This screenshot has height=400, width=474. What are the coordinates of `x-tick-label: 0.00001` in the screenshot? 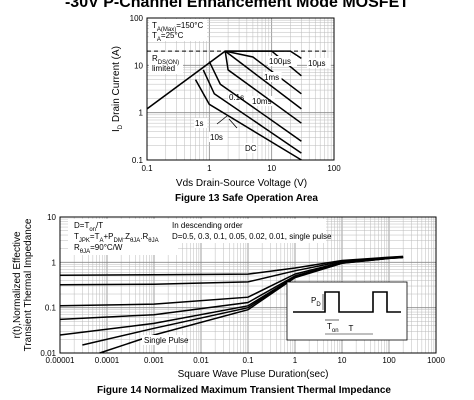 It's located at (60, 360).